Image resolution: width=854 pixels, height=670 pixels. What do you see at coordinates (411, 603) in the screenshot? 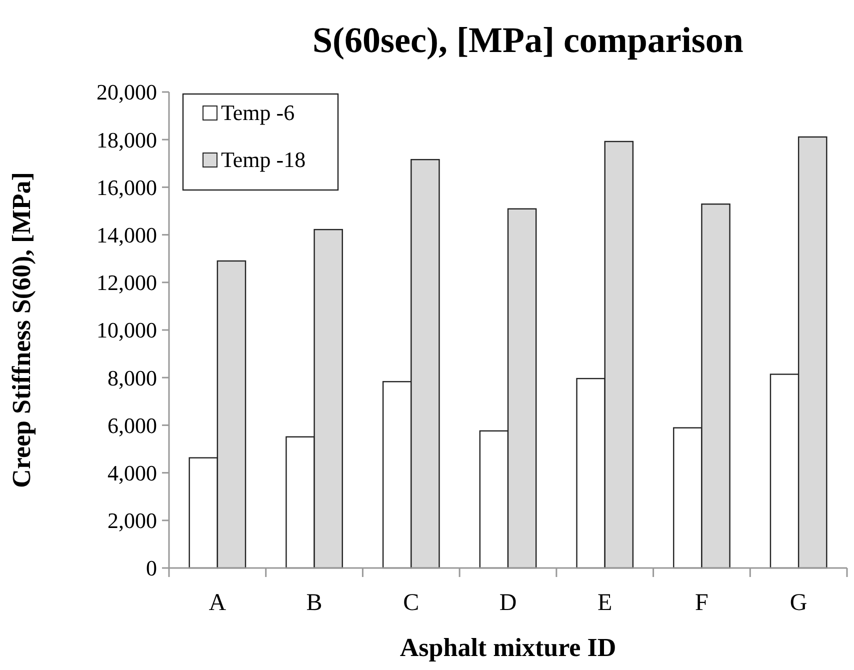
I see `x-tick-label: C` at bounding box center [411, 603].